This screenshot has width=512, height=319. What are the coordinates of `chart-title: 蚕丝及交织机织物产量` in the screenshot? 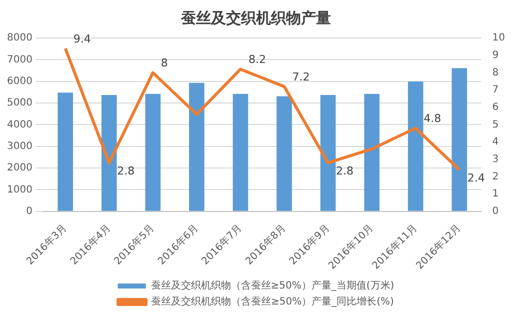 It's located at (255, 17).